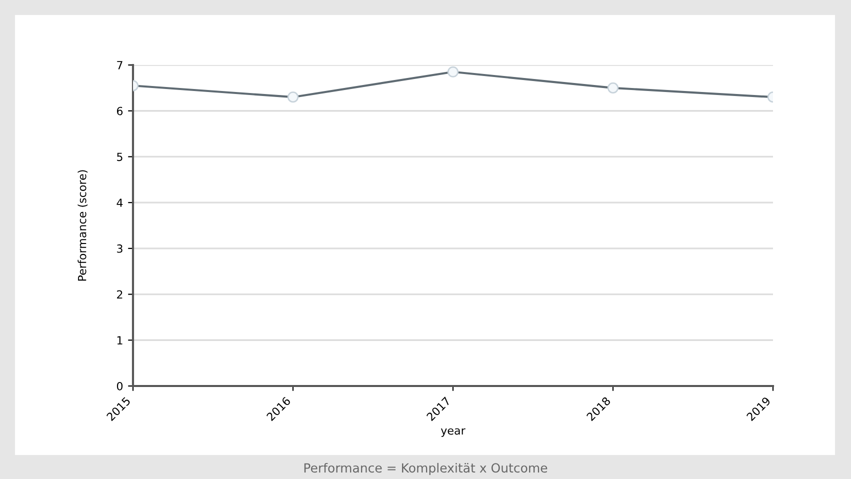 This screenshot has height=479, width=851. Describe the element at coordinates (426, 469) in the screenshot. I see `text: Performance = Komplexität x Outcome` at that location.